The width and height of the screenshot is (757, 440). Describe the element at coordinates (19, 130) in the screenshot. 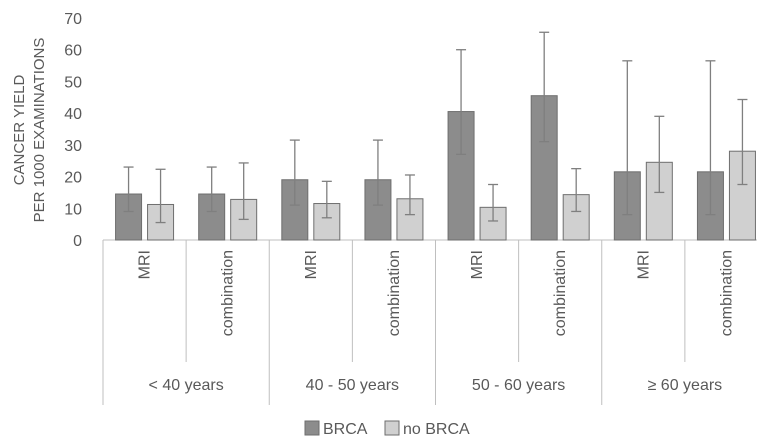

I see `y-axis-label-line: CANCER YIELD` at that location.